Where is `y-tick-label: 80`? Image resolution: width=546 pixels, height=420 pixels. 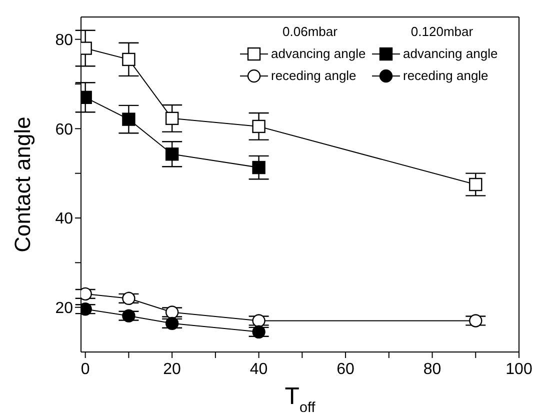 y-tick-label: 80 is located at coordinates (64, 41).